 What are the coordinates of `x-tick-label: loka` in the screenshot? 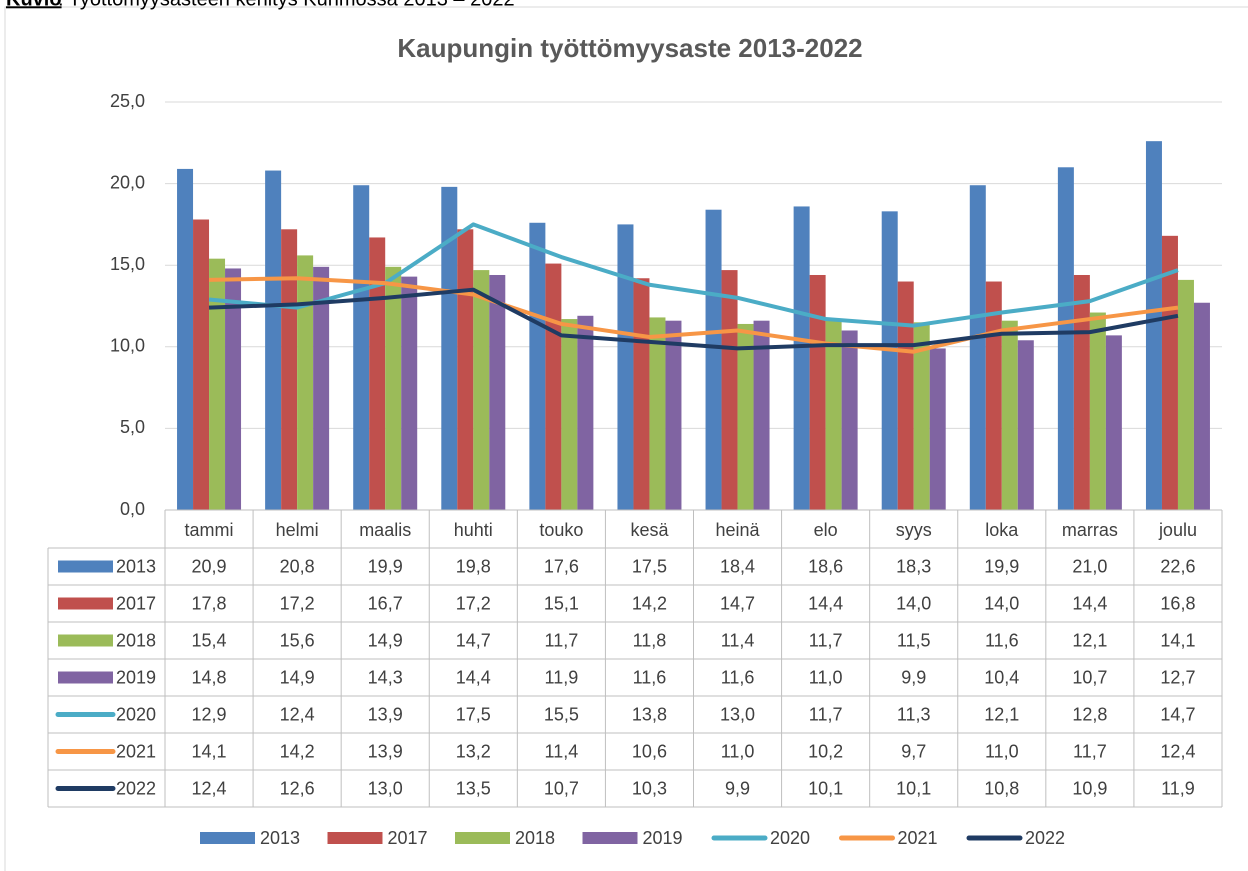 It's located at (1002, 530).